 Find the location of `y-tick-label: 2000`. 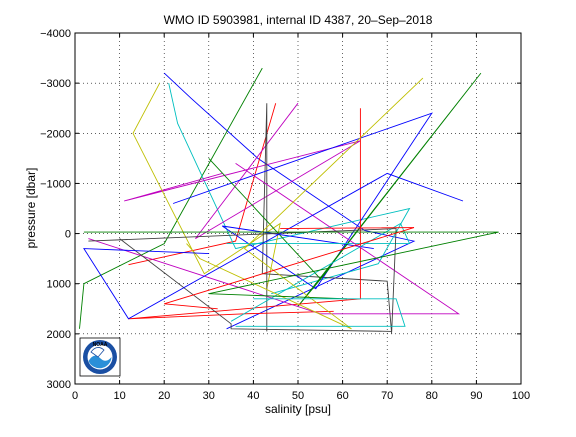

y-tick-label: 2000 is located at coordinates (59, 335).